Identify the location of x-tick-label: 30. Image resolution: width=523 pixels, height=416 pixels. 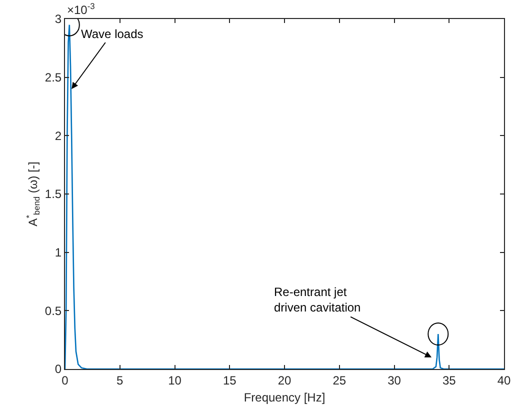
(395, 380).